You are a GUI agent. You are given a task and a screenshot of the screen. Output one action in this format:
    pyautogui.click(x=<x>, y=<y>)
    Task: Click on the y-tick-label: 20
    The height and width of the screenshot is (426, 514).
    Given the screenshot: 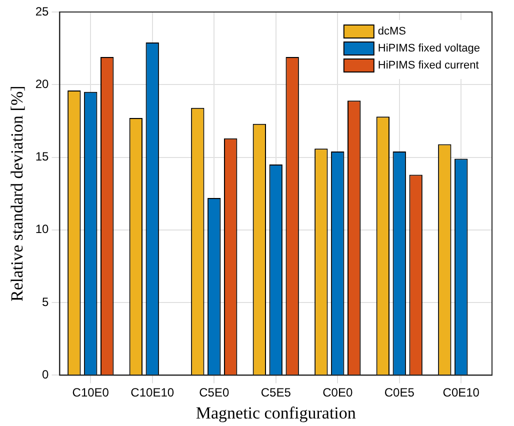 What is the action you would take?
    pyautogui.click(x=42, y=83)
    